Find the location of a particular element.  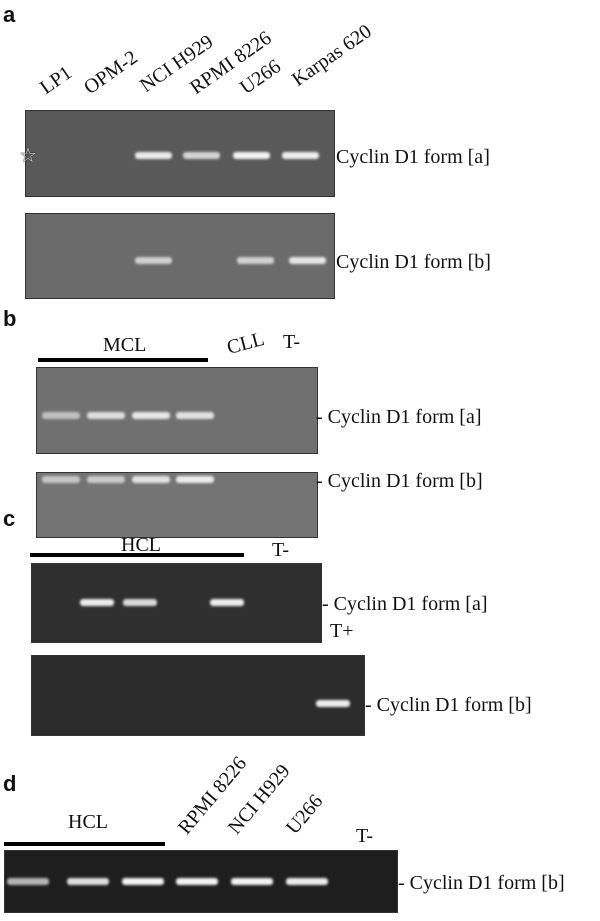

panel-d-label: d is located at coordinates (10, 783).